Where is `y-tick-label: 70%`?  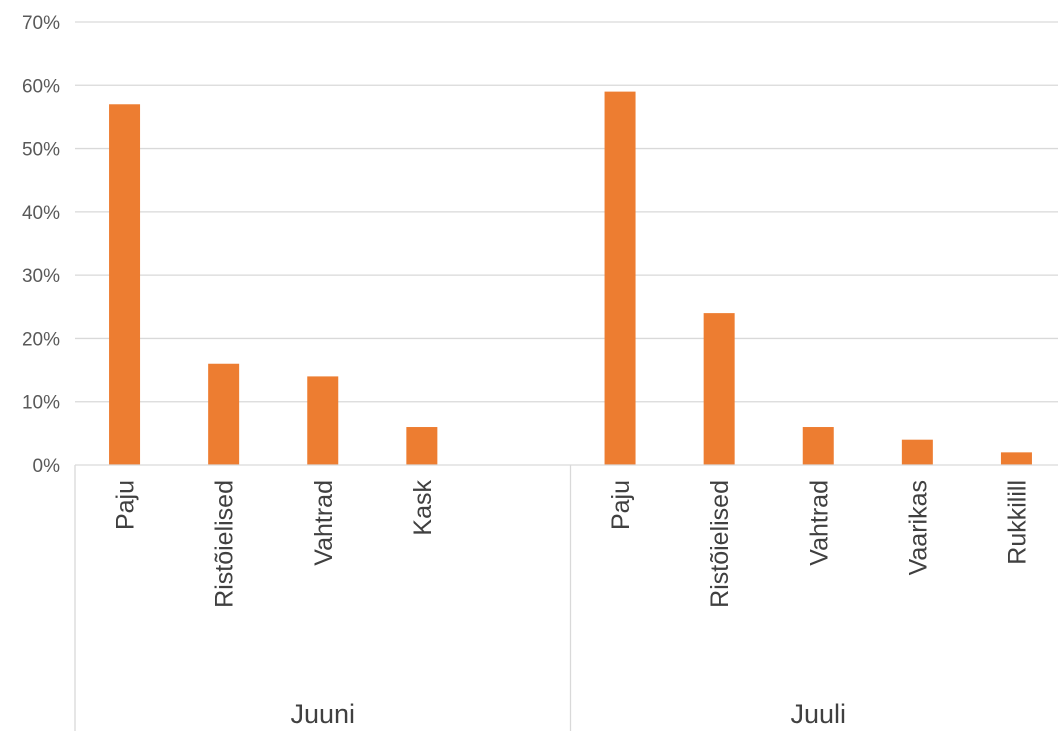
y-tick-label: 70% is located at coordinates (41, 23).